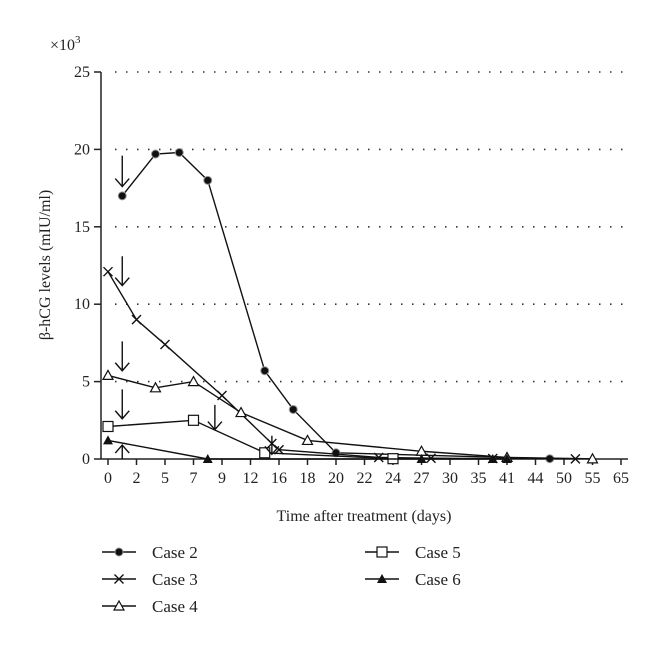 This screenshot has height=649, width=660. What do you see at coordinates (450, 478) in the screenshot?
I see `x-tick-label: 30` at bounding box center [450, 478].